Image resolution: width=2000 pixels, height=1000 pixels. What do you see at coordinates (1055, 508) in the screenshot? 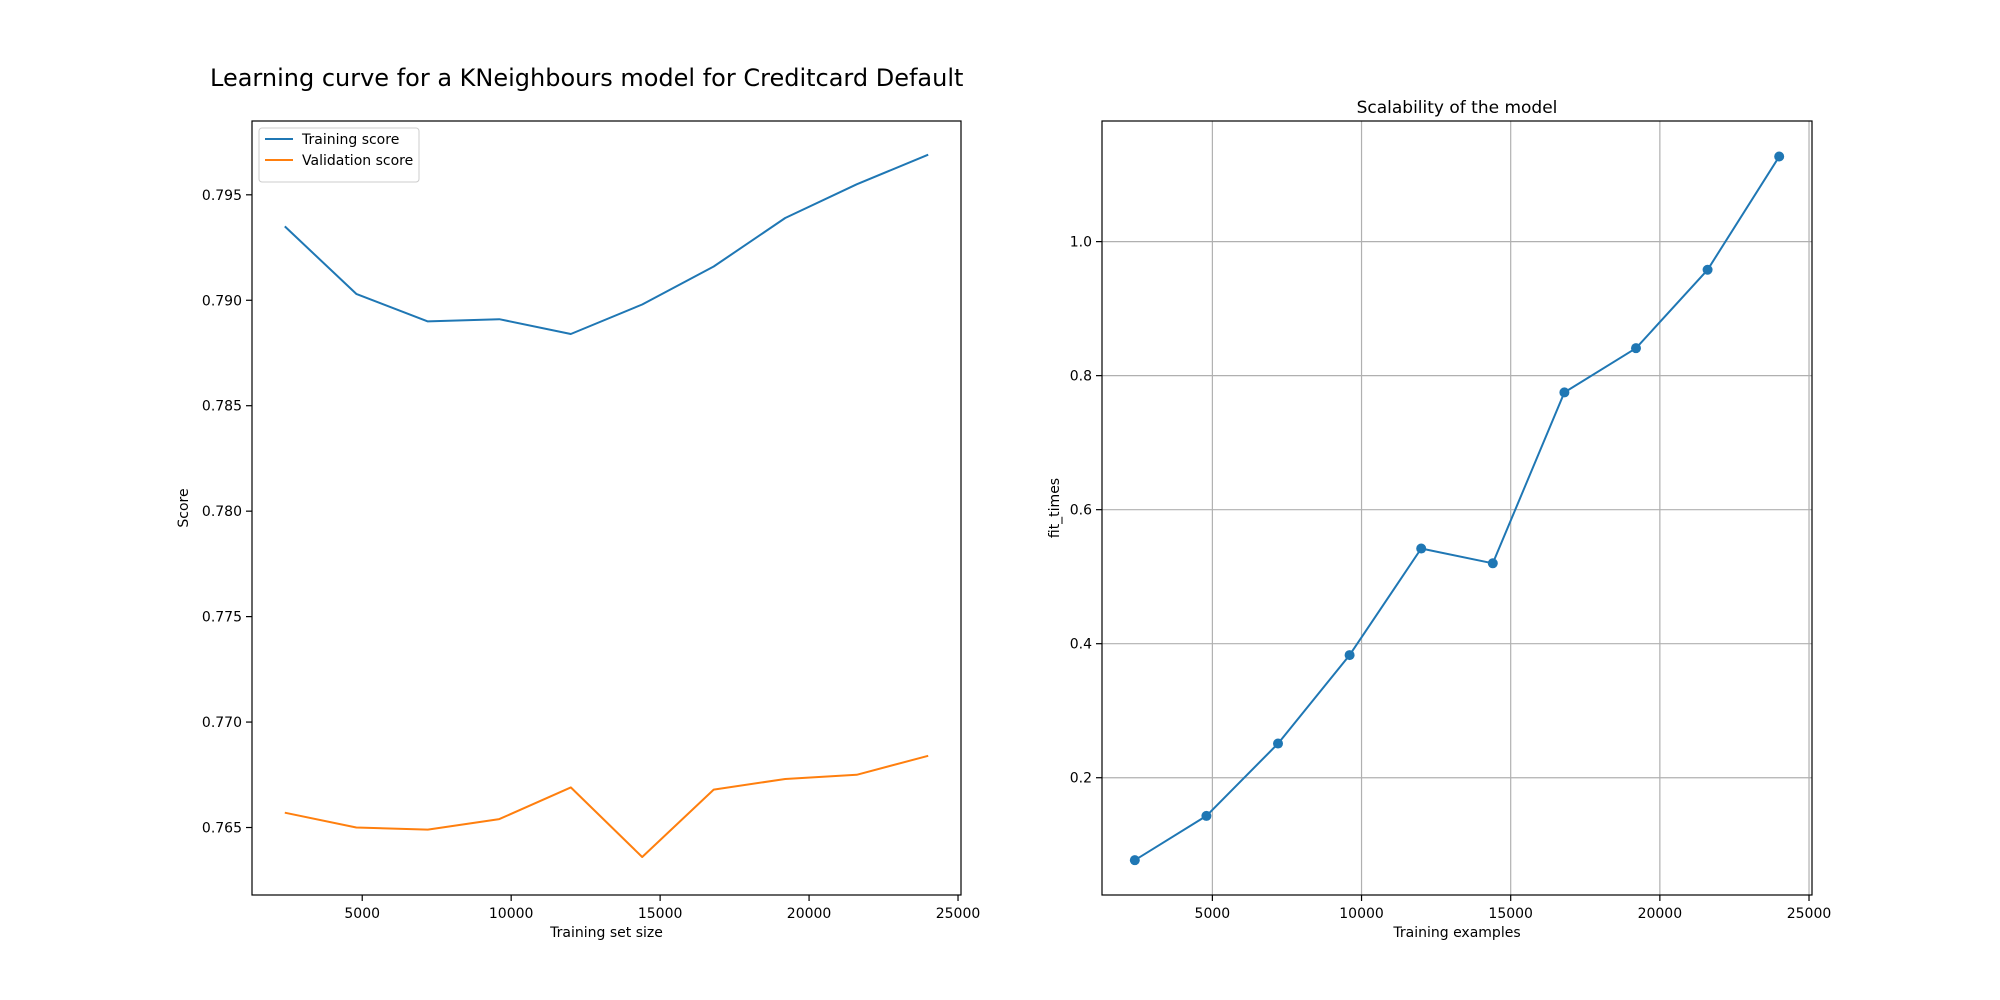
I see `y-axis-label: fit_times` at bounding box center [1055, 508].